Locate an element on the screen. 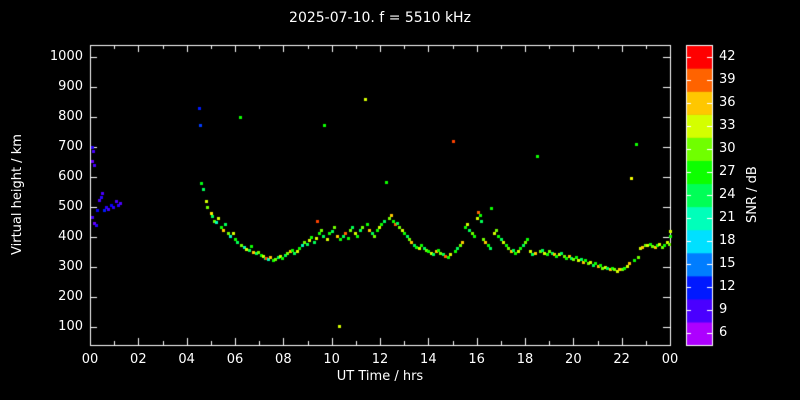  colorbar-tick-label-33: 33 is located at coordinates (727, 125).